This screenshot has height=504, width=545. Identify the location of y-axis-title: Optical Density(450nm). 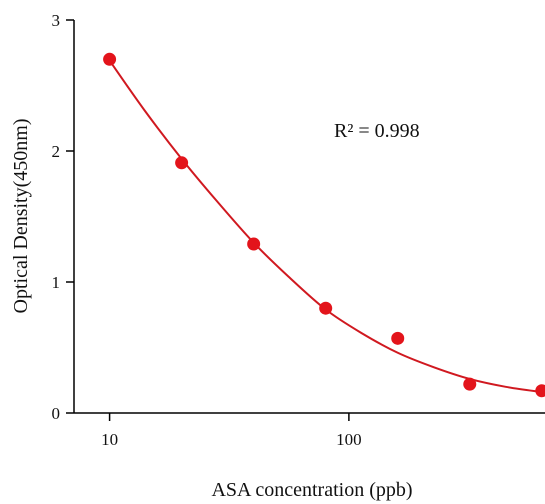
(21, 216).